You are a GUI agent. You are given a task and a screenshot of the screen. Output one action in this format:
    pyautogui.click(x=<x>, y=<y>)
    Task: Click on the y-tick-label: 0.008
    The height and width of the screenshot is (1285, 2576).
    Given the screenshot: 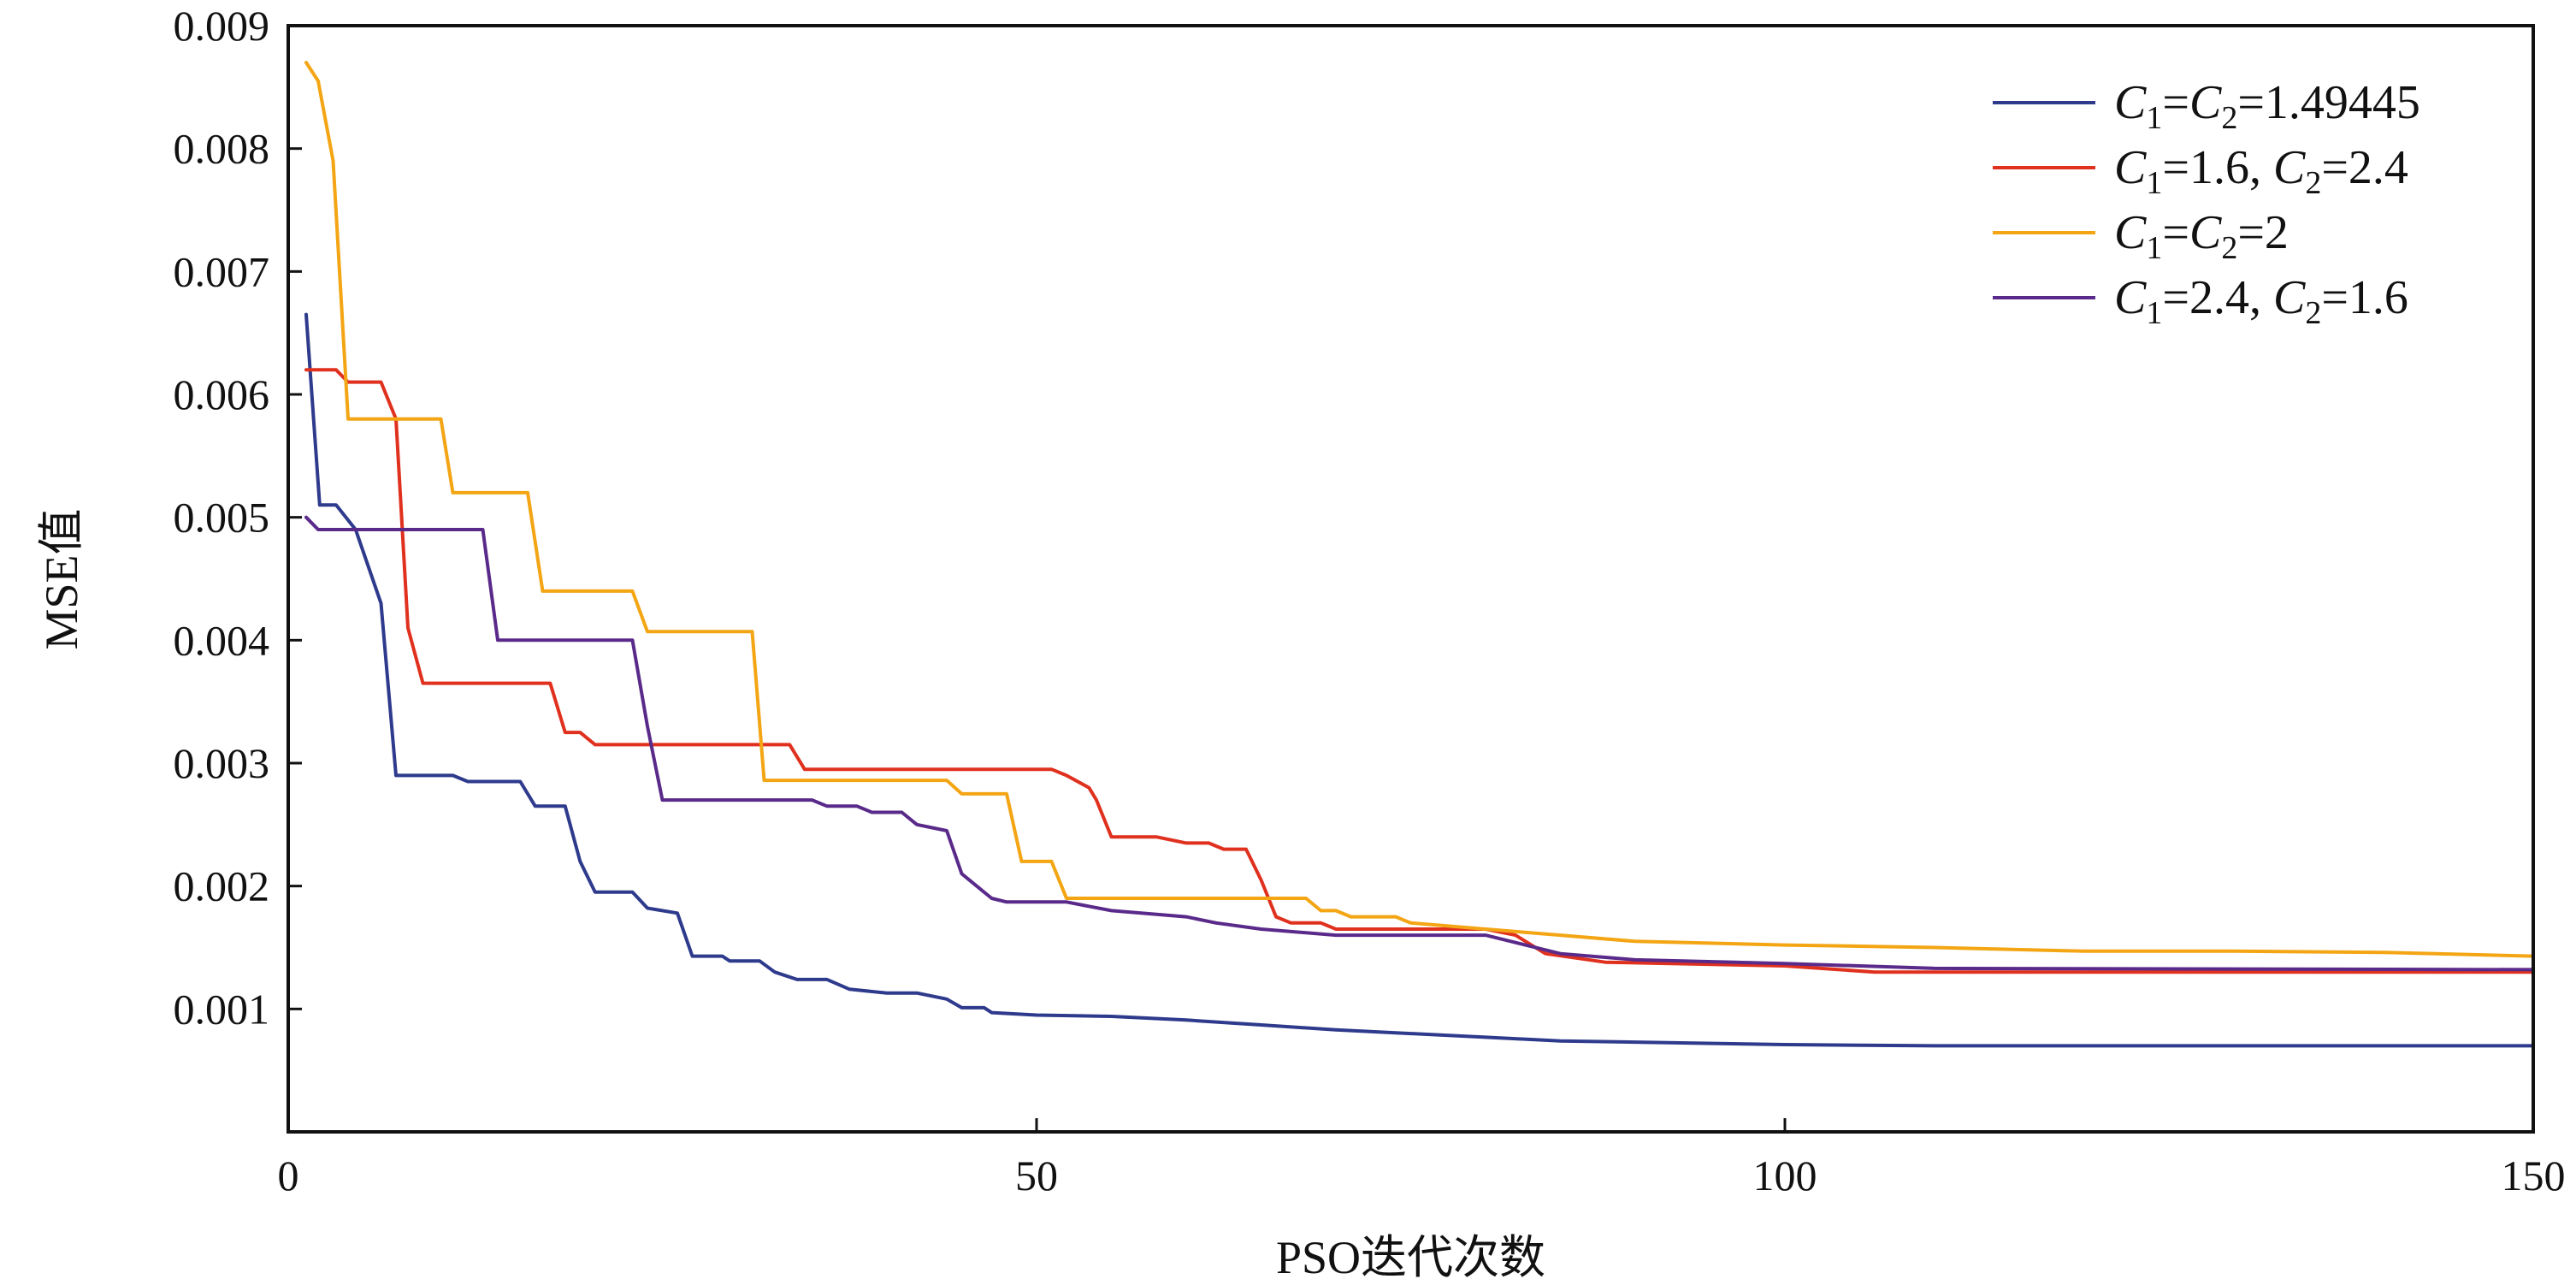 What is the action you would take?
    pyautogui.click(x=222, y=149)
    